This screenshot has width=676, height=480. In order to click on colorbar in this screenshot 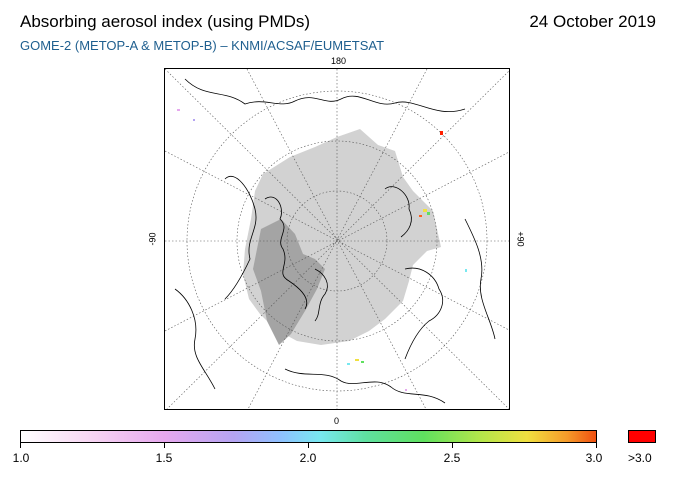, I will do `click(308, 436)`.